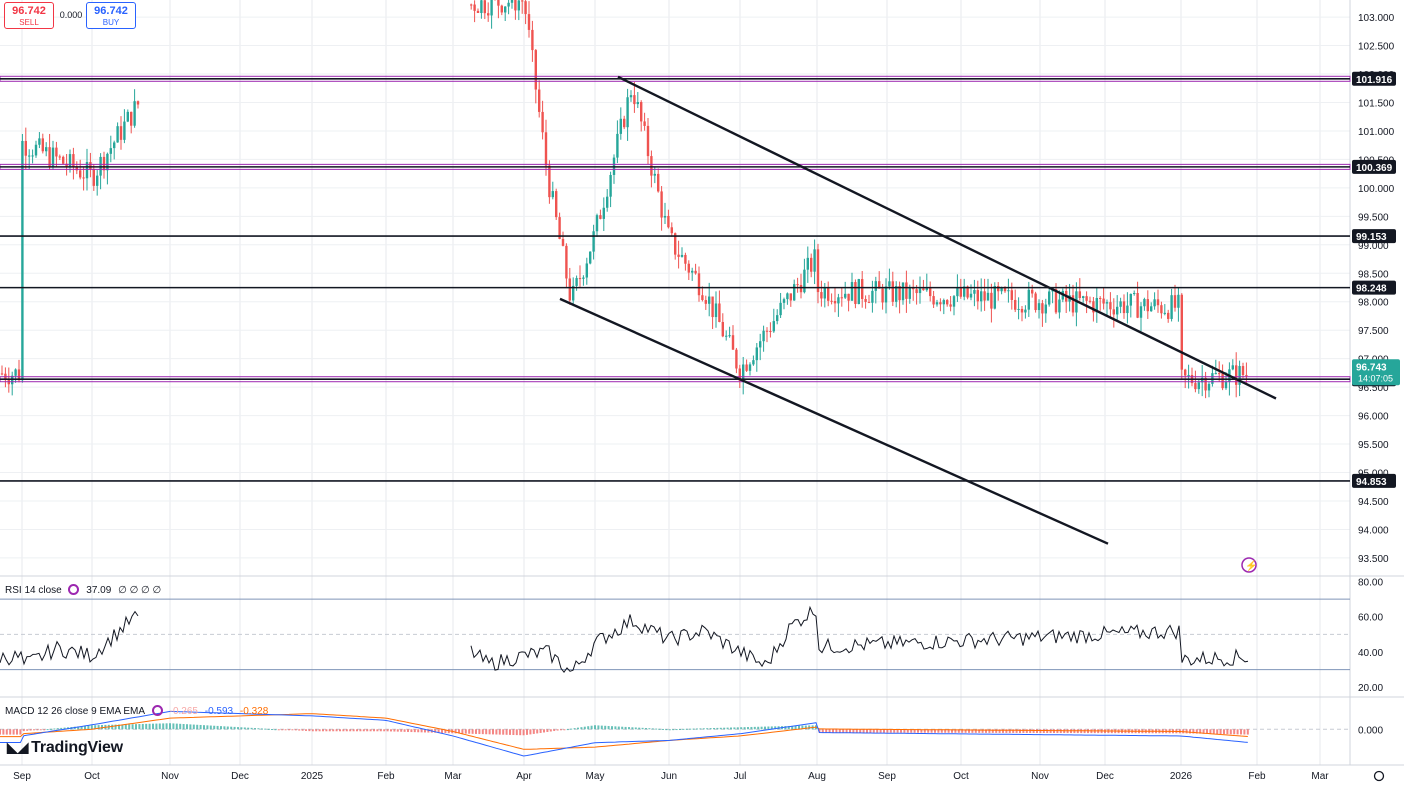  What do you see at coordinates (1373, 388) in the screenshot?
I see `price-tick-label: 96.500` at bounding box center [1373, 388].